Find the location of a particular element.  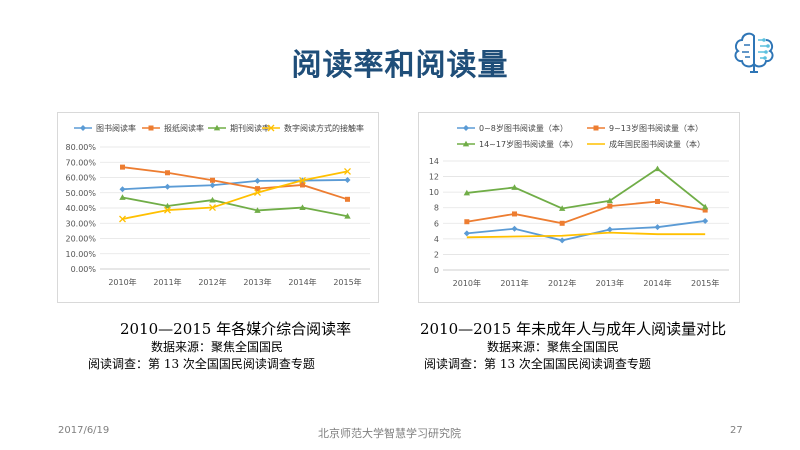

chart1-x-tick-label: 2015年 is located at coordinates (347, 282).